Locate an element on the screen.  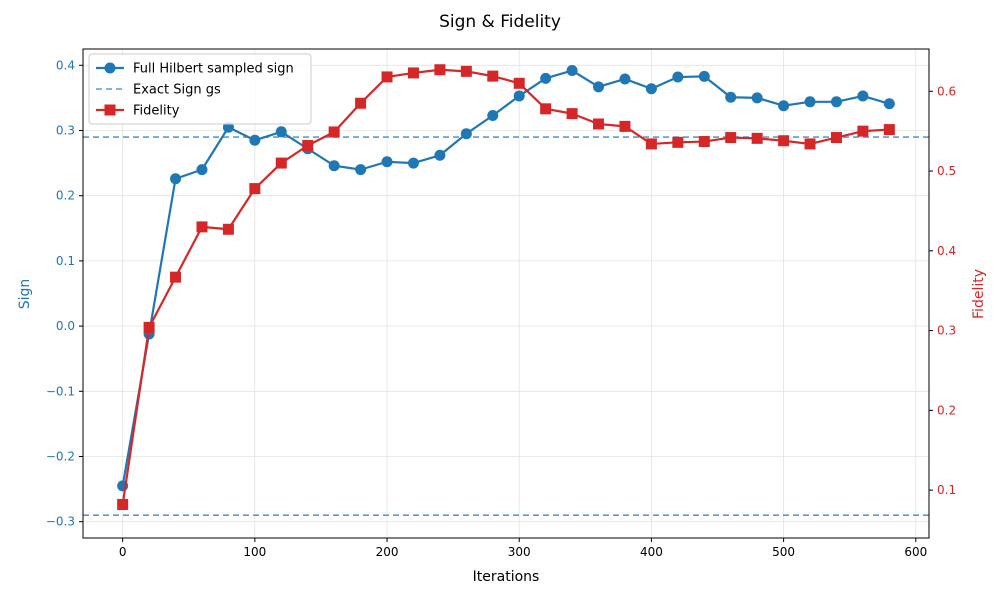
legend-sign-label: Full Hilbert sampled sign is located at coordinates (213, 69).